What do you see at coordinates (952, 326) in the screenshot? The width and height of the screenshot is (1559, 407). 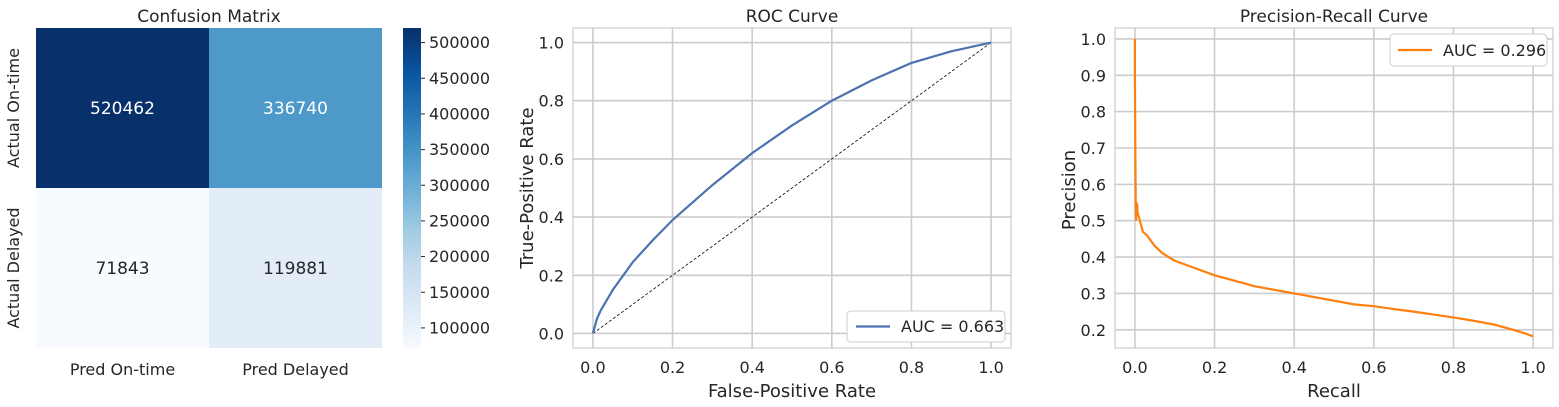 I see `roc-legend-label: AUC = 0.663` at bounding box center [952, 326].